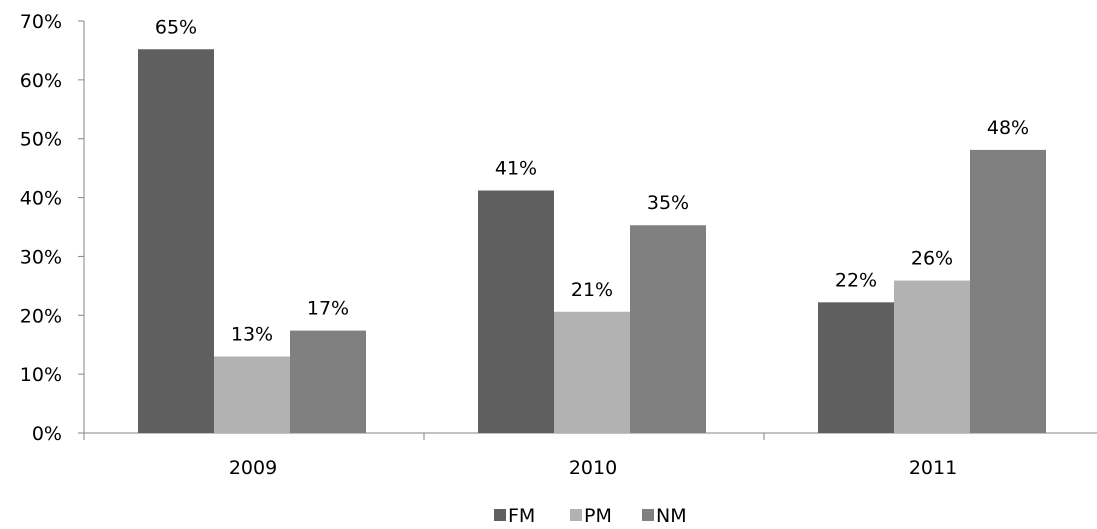  What do you see at coordinates (253, 468) in the screenshot?
I see `x-tick-label: 2009` at bounding box center [253, 468].